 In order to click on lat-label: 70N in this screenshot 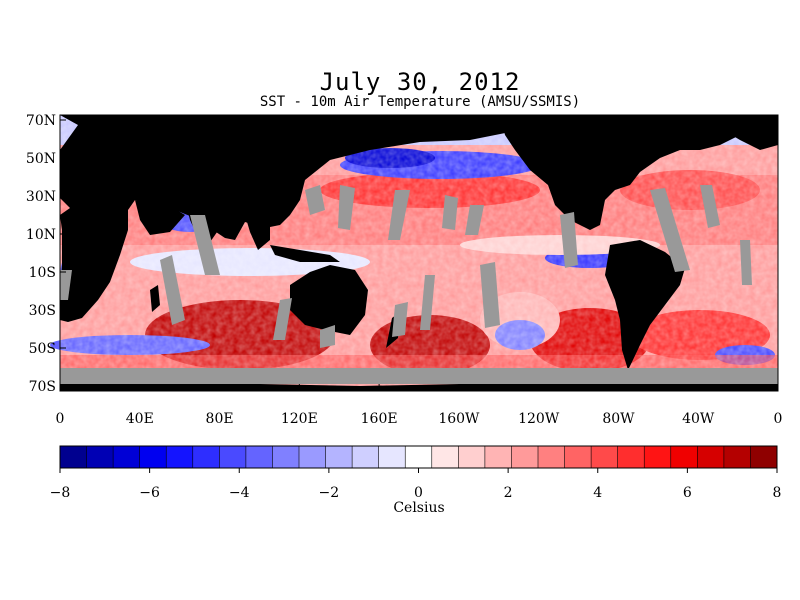, I will do `click(41, 121)`.